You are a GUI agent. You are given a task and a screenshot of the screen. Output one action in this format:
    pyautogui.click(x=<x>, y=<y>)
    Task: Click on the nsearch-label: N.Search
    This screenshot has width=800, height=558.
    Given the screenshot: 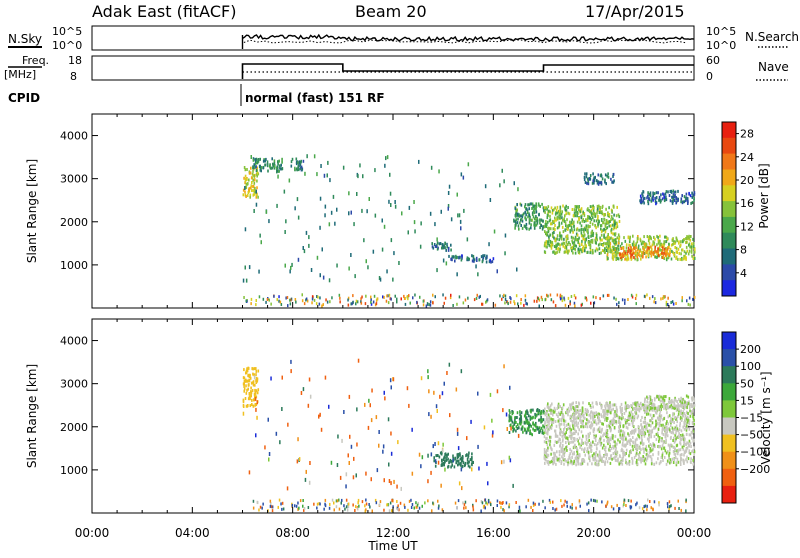 What is the action you would take?
    pyautogui.click(x=772, y=37)
    